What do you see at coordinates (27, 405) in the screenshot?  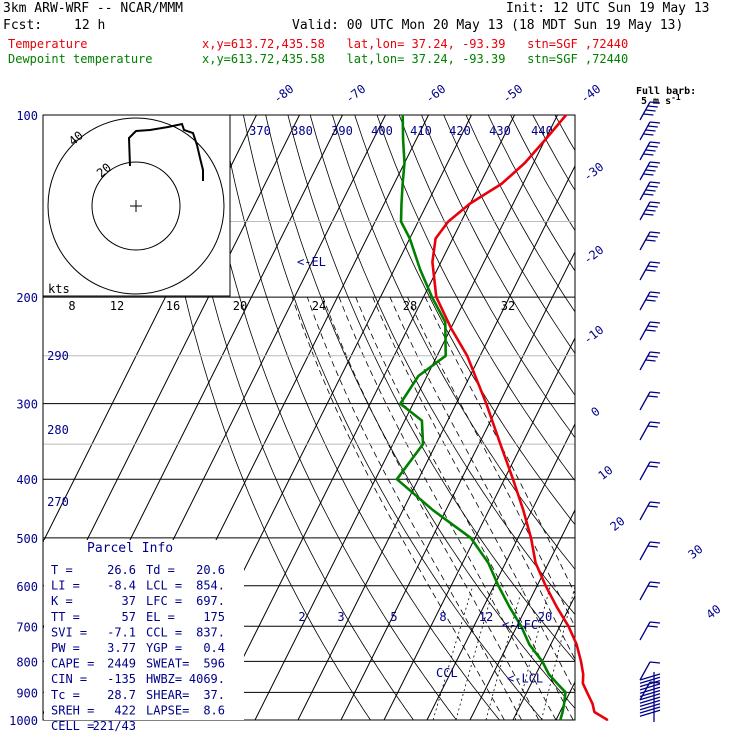 I see `pressure-tick-label: 300` at bounding box center [27, 405].